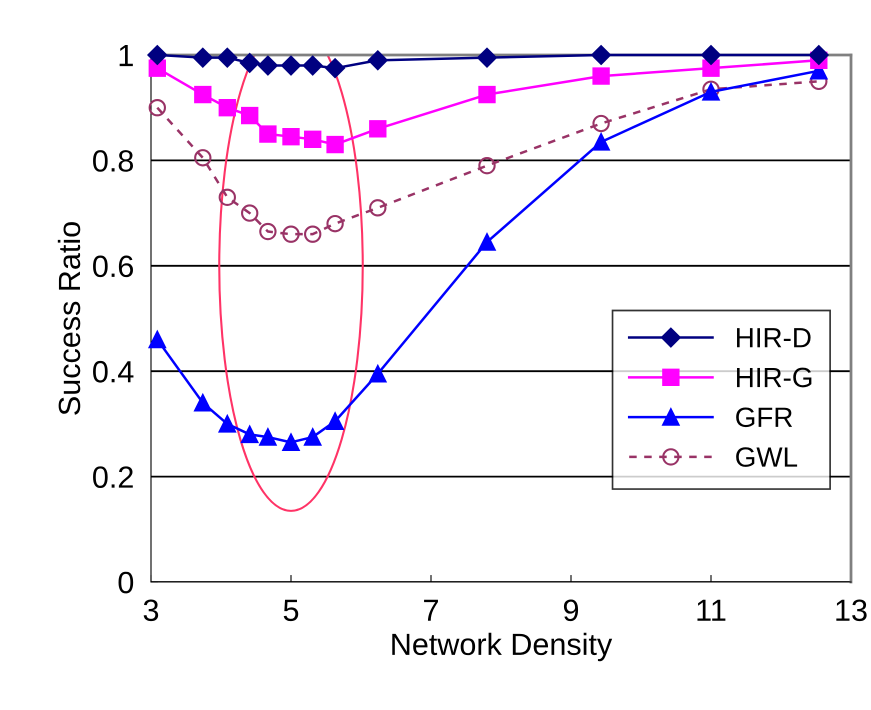 This screenshot has width=871, height=710. Describe the element at coordinates (113, 371) in the screenshot. I see `y-tick-label: 0.4` at that location.